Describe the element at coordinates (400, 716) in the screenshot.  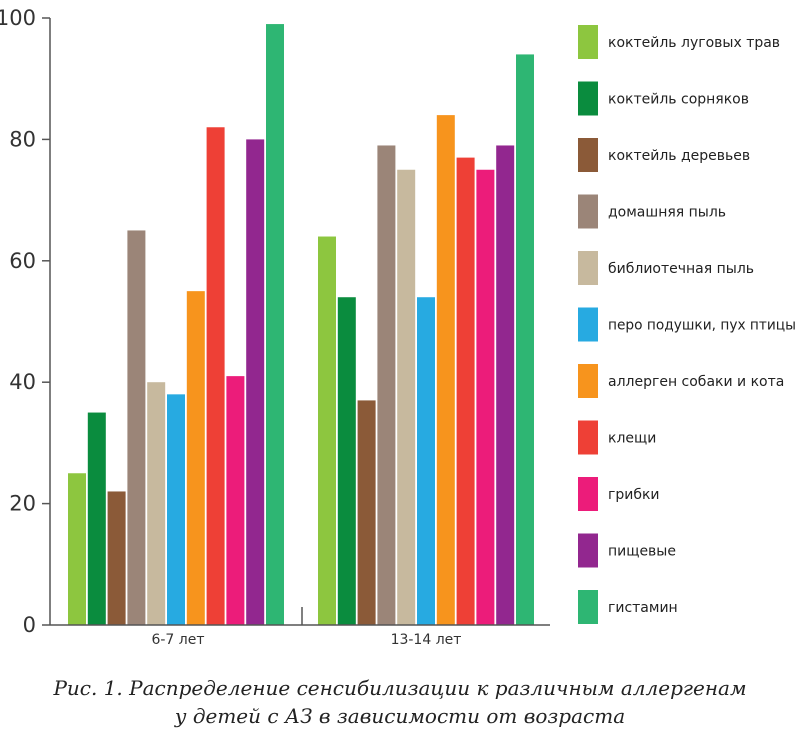
I see `figure-caption-line-2: у детей с АЗ в зависимости от возраста` at that location.